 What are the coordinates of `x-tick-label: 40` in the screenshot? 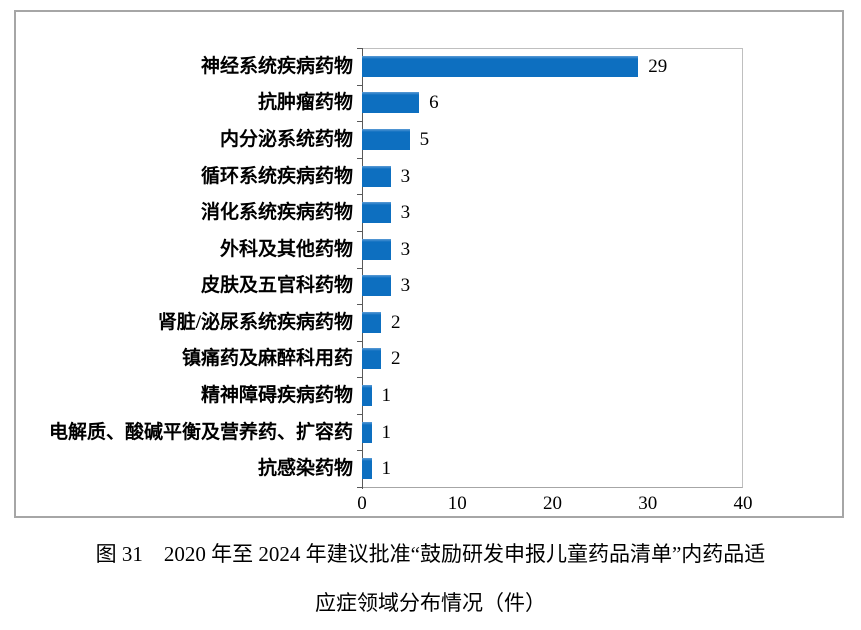 It's located at (743, 503).